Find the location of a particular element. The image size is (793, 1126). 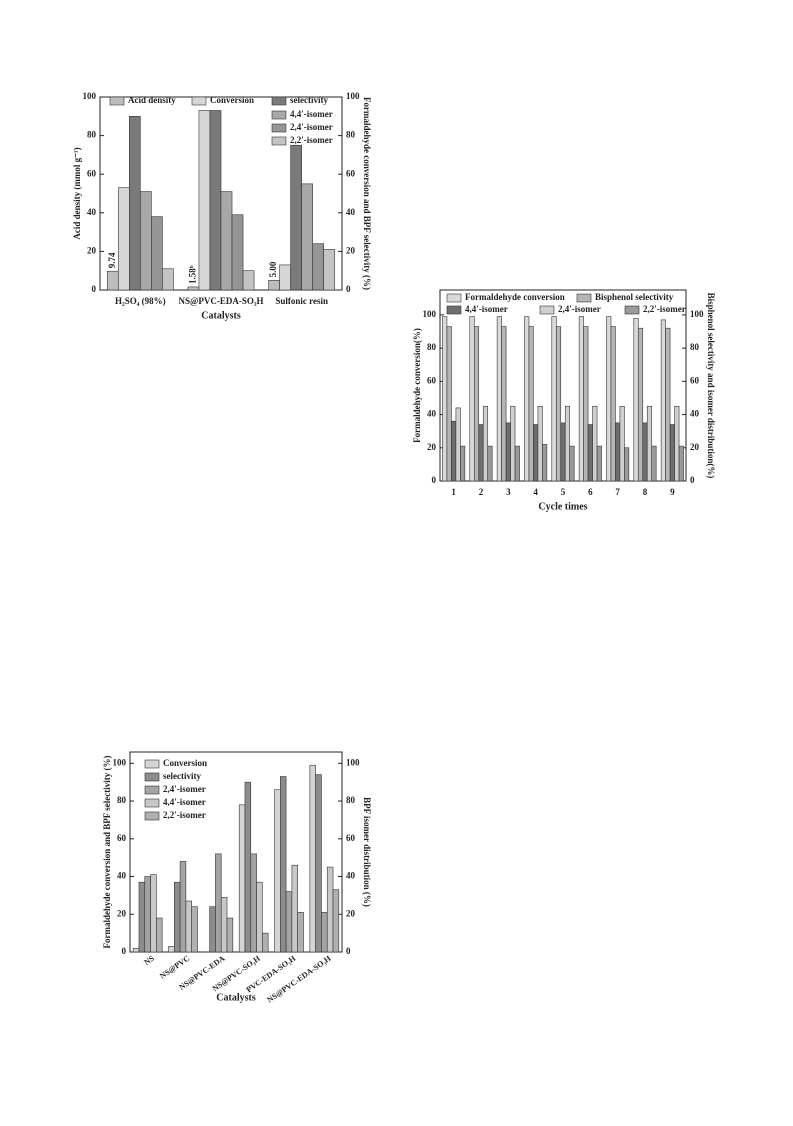

legend-label: Bisphenol selectivity is located at coordinates (634, 297).